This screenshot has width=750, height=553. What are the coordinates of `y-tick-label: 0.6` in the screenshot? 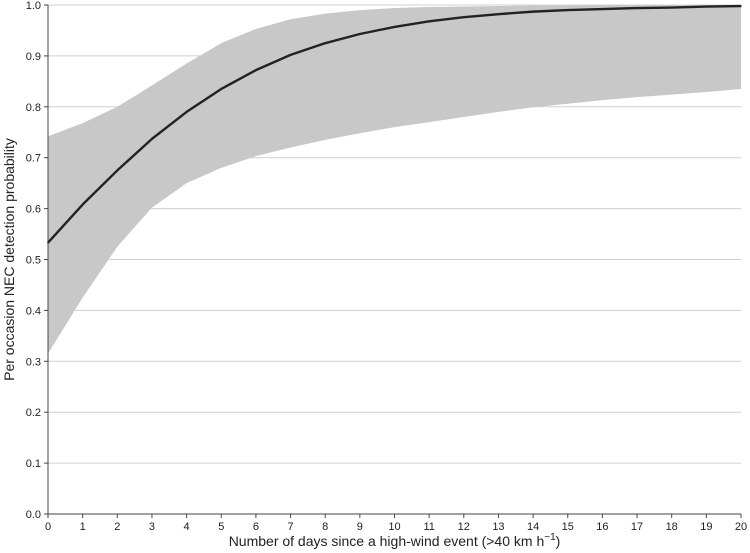 It's located at (33, 210).